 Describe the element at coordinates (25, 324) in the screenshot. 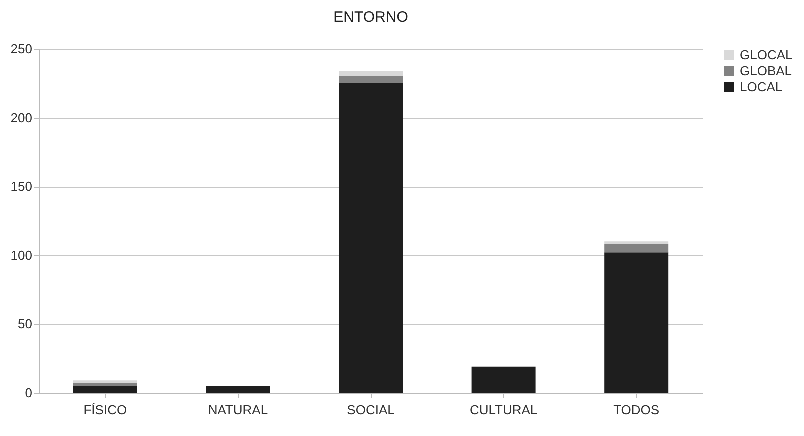

I see `y-tick-label: 50` at that location.